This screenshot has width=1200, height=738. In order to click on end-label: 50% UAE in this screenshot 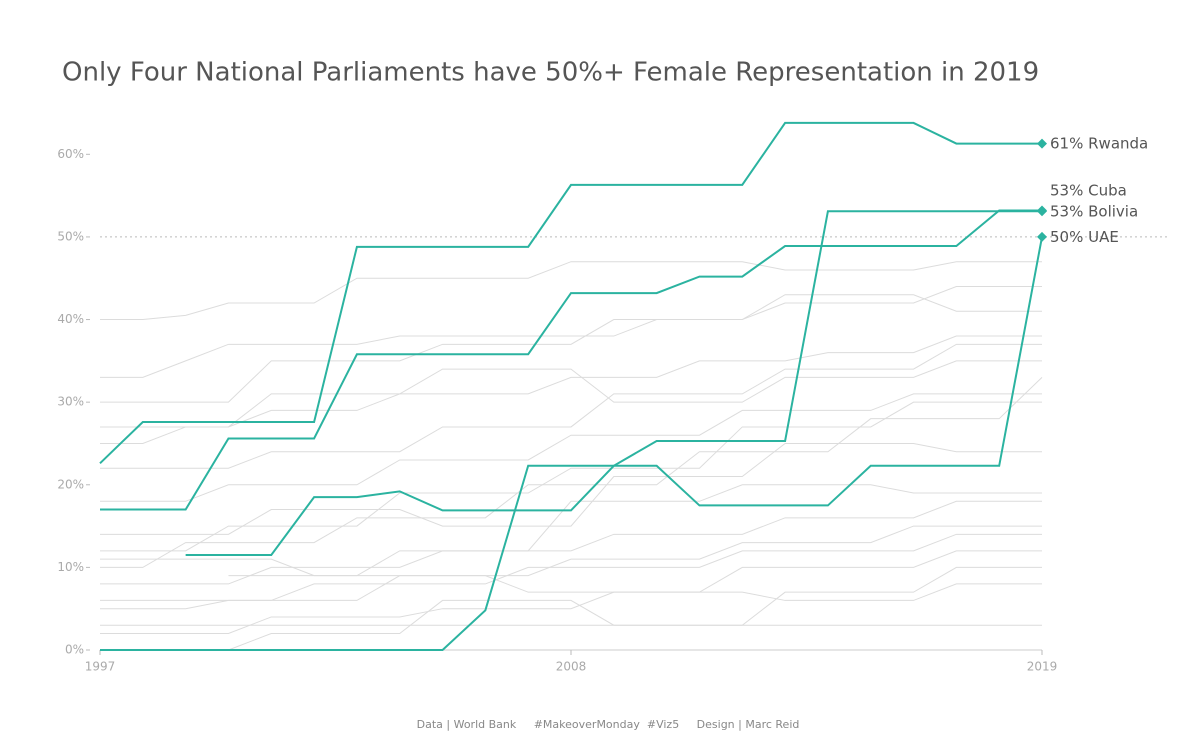, I will do `click(1084, 236)`.